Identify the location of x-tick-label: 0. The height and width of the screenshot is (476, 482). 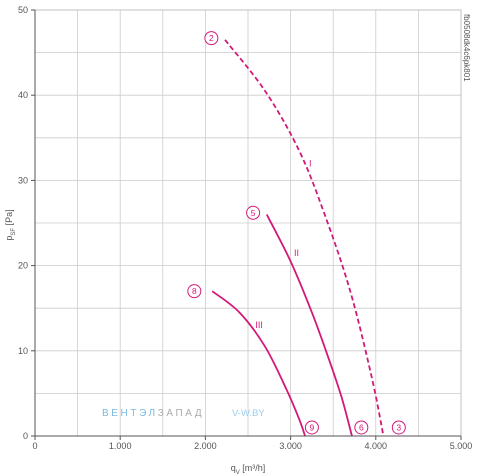
(34, 446).